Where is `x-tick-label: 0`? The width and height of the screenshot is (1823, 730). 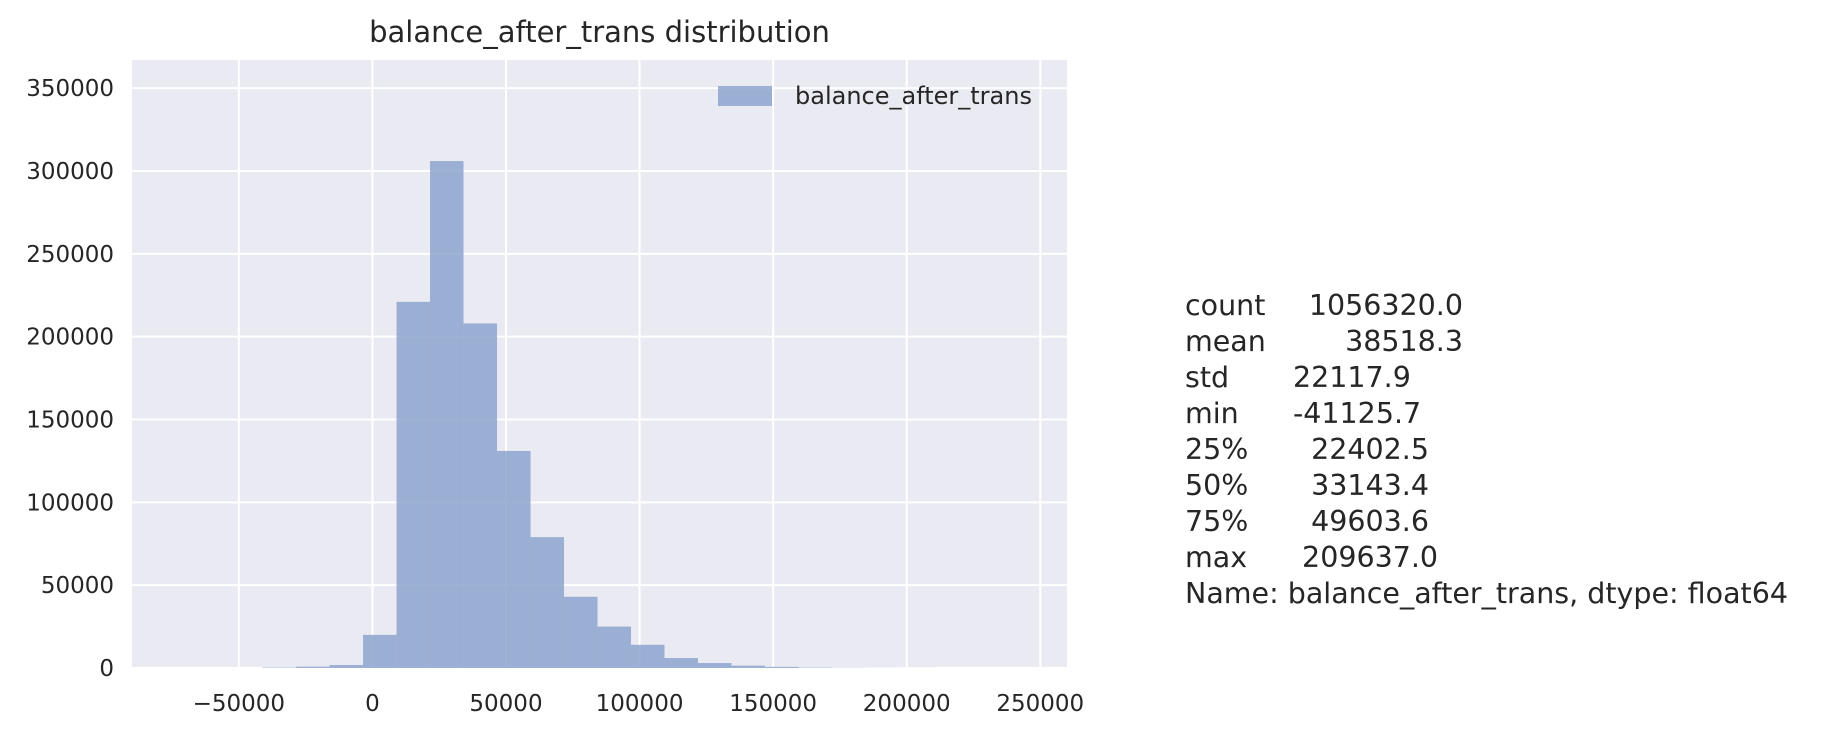
x-tick-label: 0 is located at coordinates (372, 704).